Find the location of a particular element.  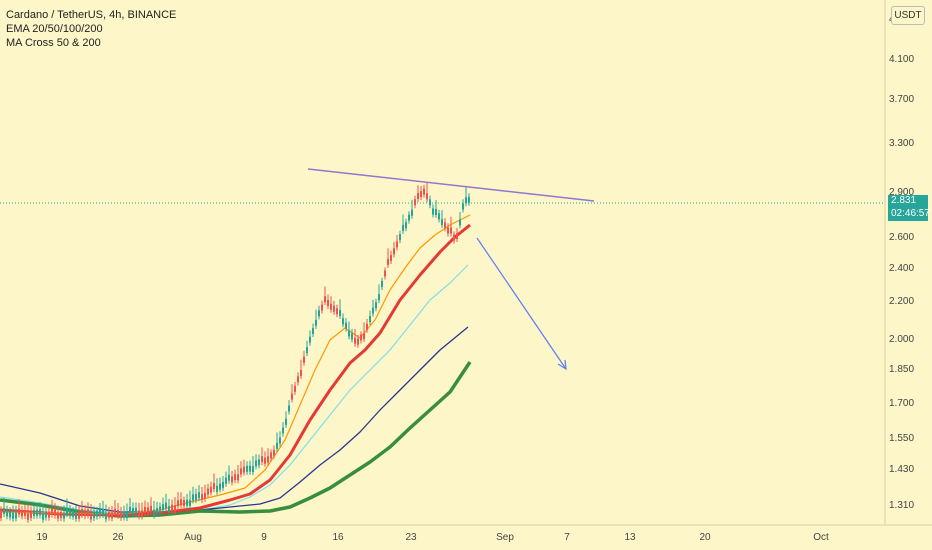

price-axis-label: 3.700 is located at coordinates (901, 99).